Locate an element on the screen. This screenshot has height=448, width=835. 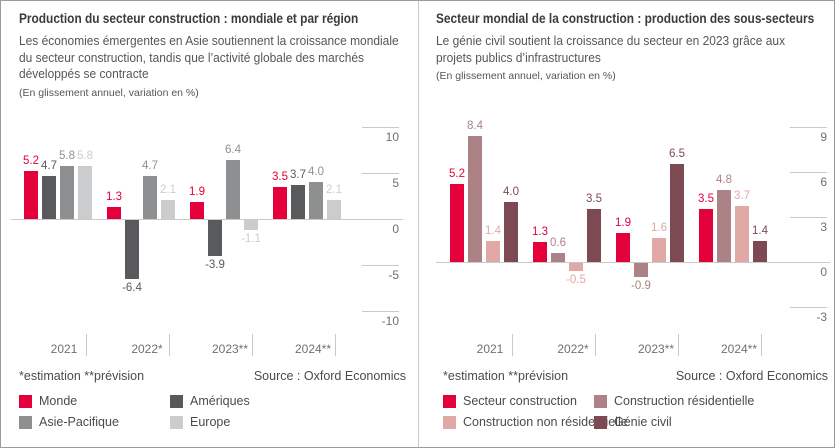
panel-divider is located at coordinates (418, 224).